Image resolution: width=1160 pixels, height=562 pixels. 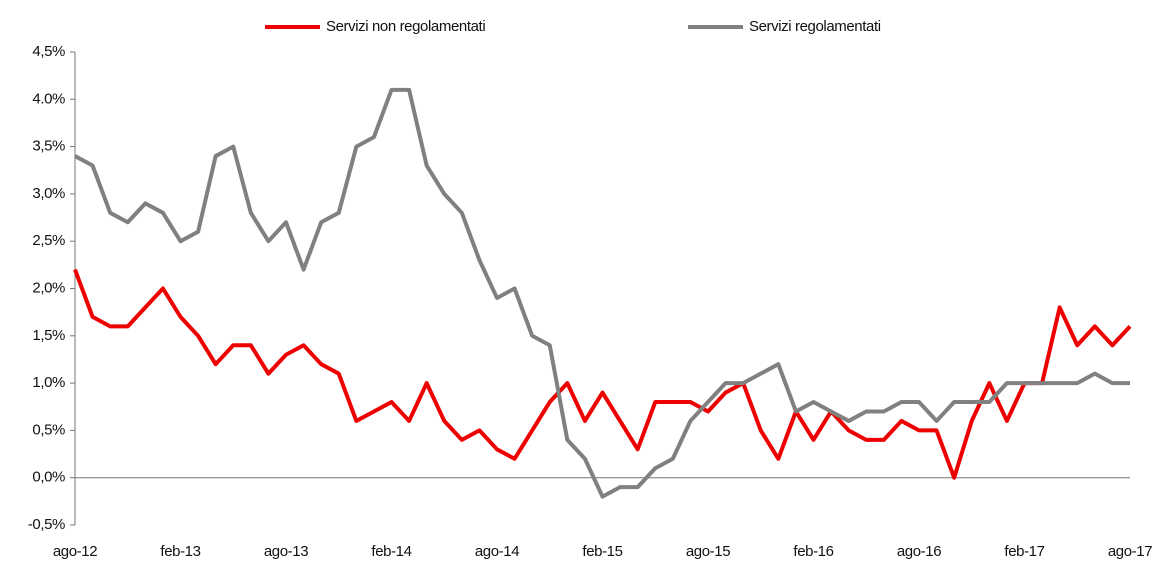 I want to click on x-tick-label: feb-17, so click(x=1024, y=551).